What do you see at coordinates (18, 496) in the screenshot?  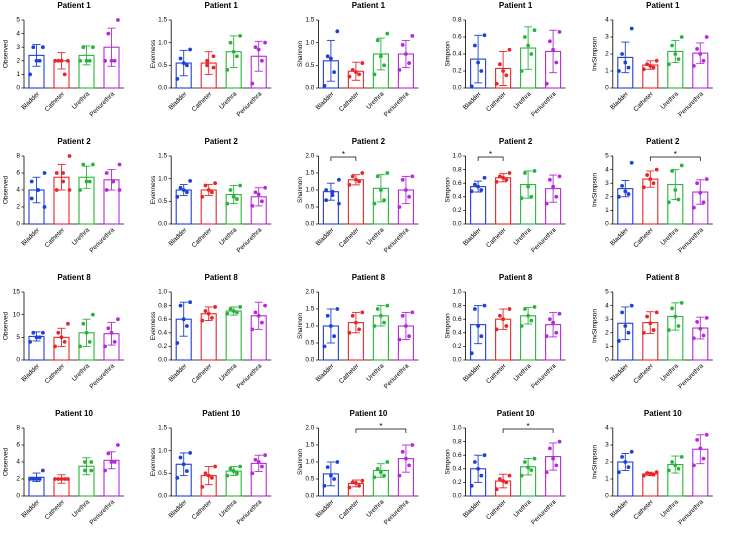 I see `y-tick-label: 0` at bounding box center [18, 496].